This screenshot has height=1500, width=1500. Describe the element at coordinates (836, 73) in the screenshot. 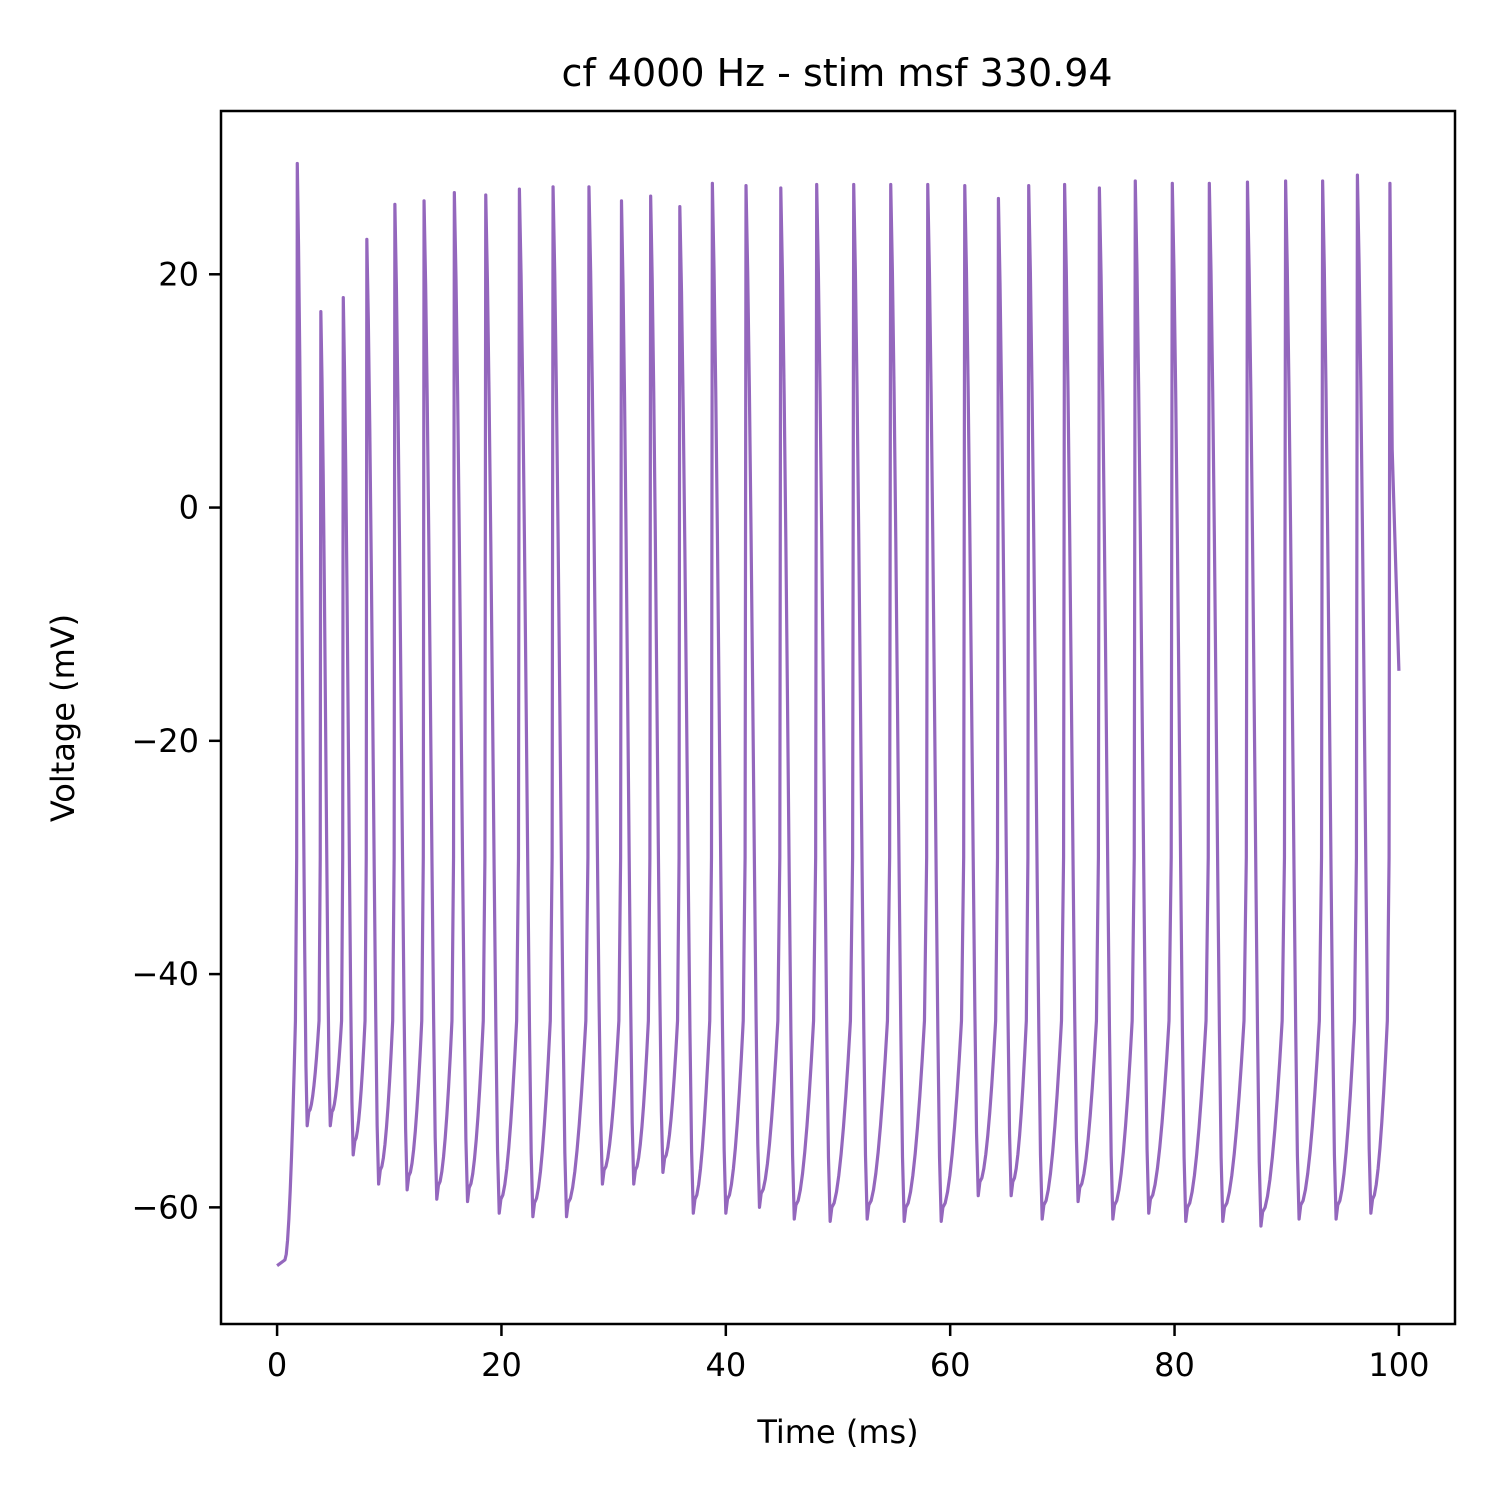

I see `chart-title: cf 4000 Hz - stim msf 330.94` at that location.